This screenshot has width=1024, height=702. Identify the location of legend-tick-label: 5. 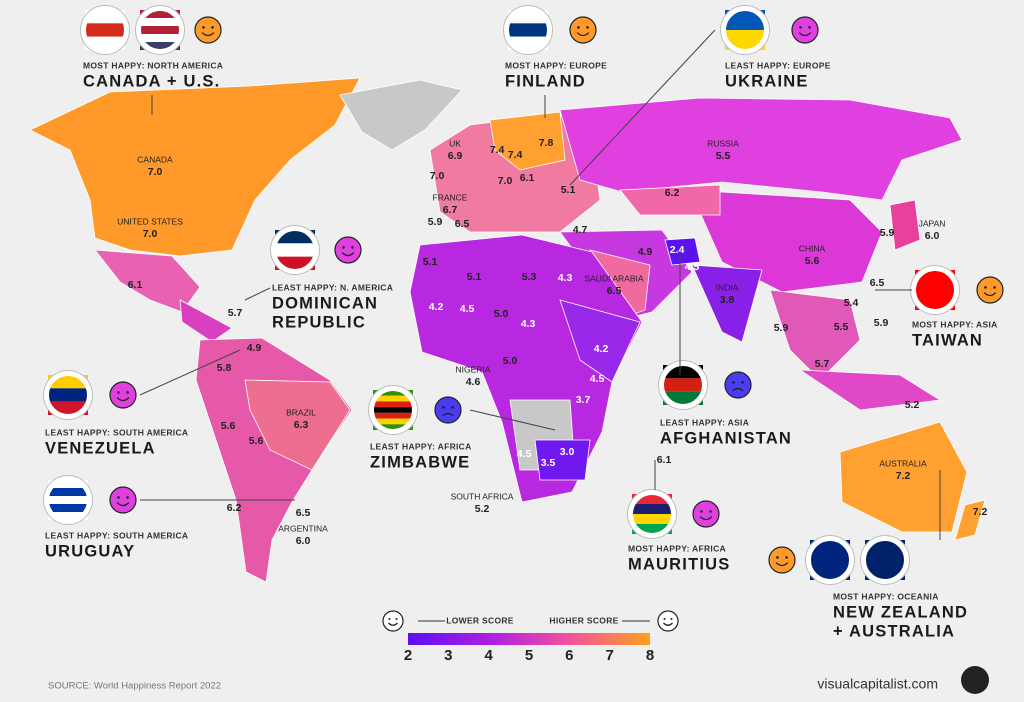
(529, 655).